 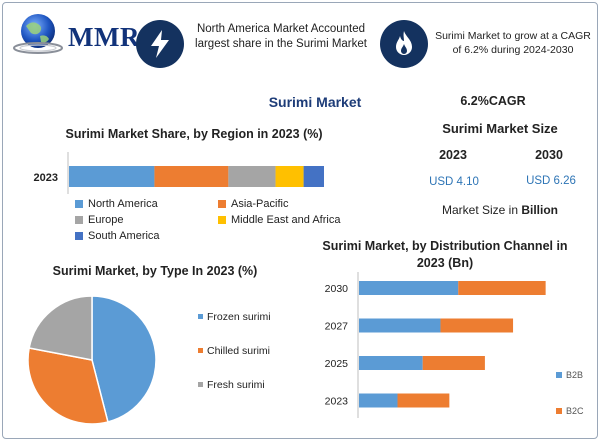 I want to click on legend-south-america: South America, so click(x=117, y=236).